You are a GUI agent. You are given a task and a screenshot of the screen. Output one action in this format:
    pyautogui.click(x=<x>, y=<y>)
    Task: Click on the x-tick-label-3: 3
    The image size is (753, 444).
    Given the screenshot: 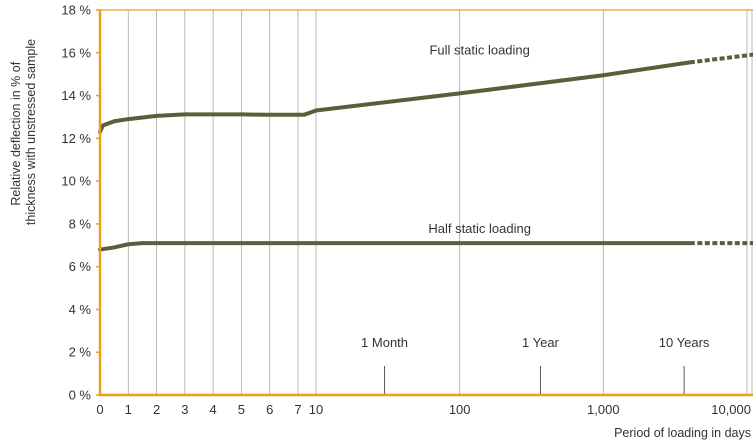 What is the action you would take?
    pyautogui.click(x=184, y=409)
    